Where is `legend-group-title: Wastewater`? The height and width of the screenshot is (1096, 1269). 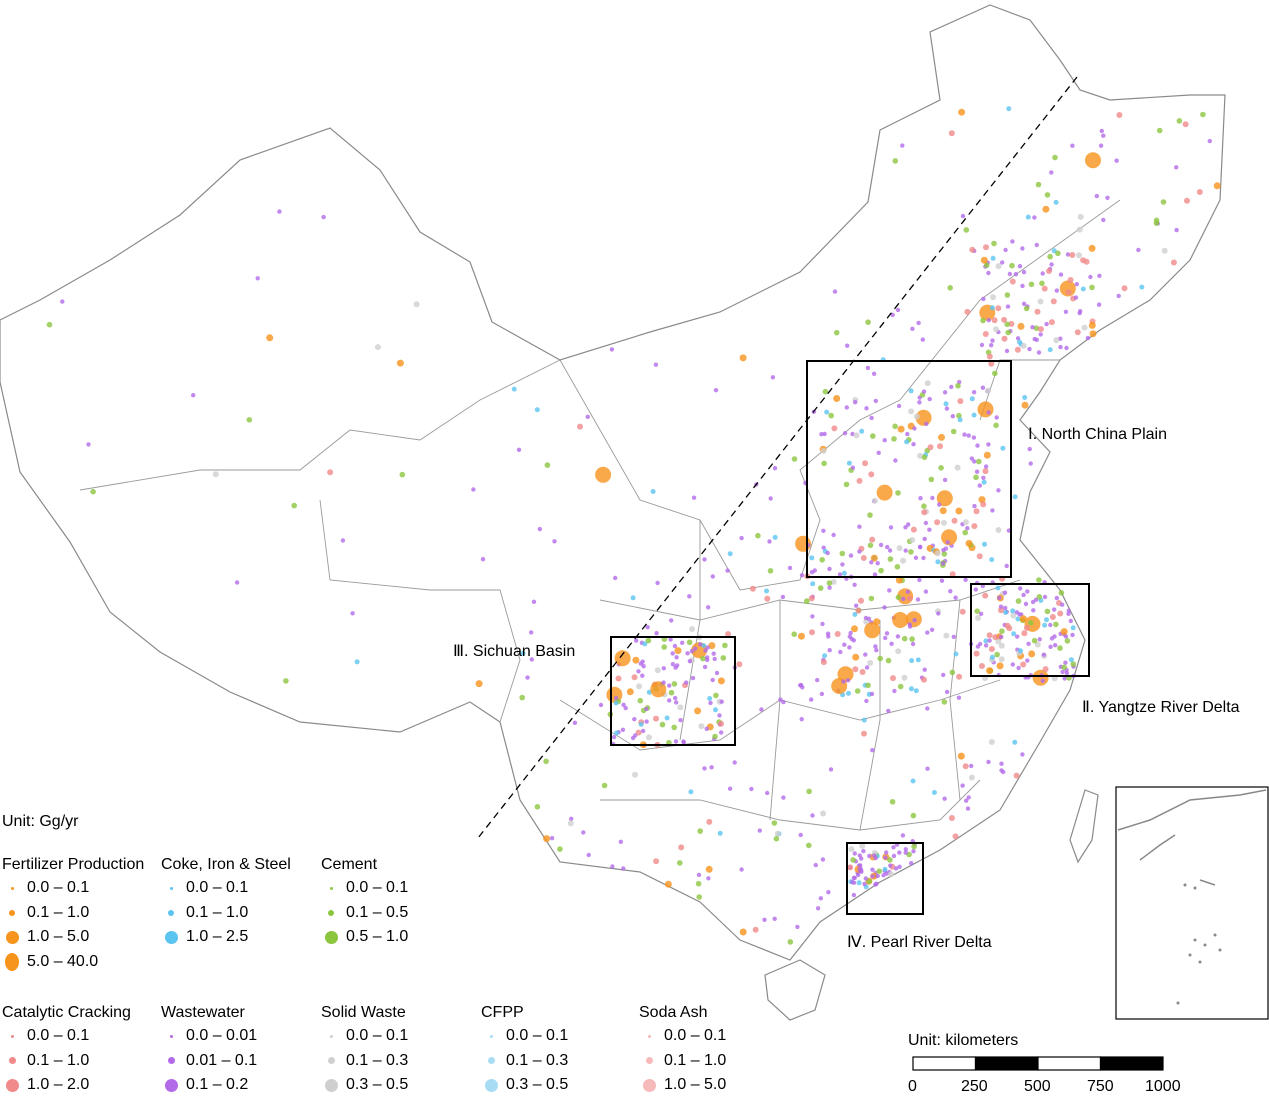 legend-group-title: Wastewater is located at coordinates (203, 1012).